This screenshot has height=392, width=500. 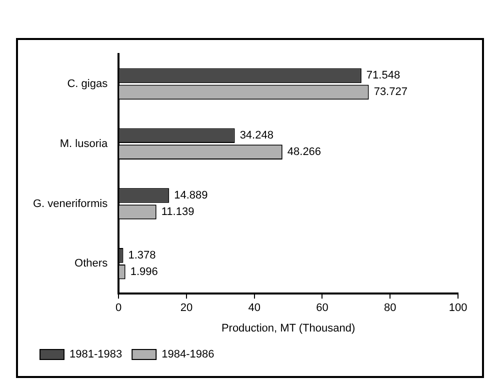 What do you see at coordinates (119, 308) in the screenshot?
I see `x-tick-label: 0` at bounding box center [119, 308].